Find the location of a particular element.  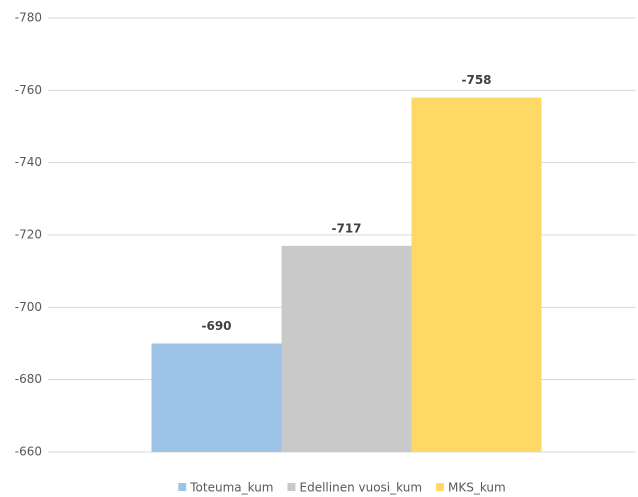

data-label: -717 is located at coordinates (346, 228).